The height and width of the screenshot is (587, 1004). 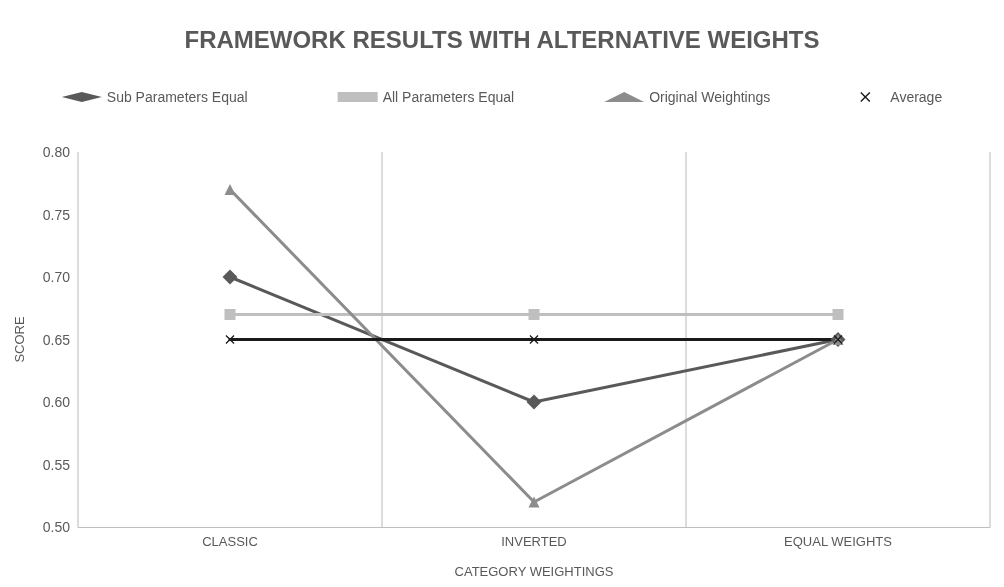 I want to click on x-axis-title: CATEGORY WEIGHTINGS, so click(x=534, y=571).